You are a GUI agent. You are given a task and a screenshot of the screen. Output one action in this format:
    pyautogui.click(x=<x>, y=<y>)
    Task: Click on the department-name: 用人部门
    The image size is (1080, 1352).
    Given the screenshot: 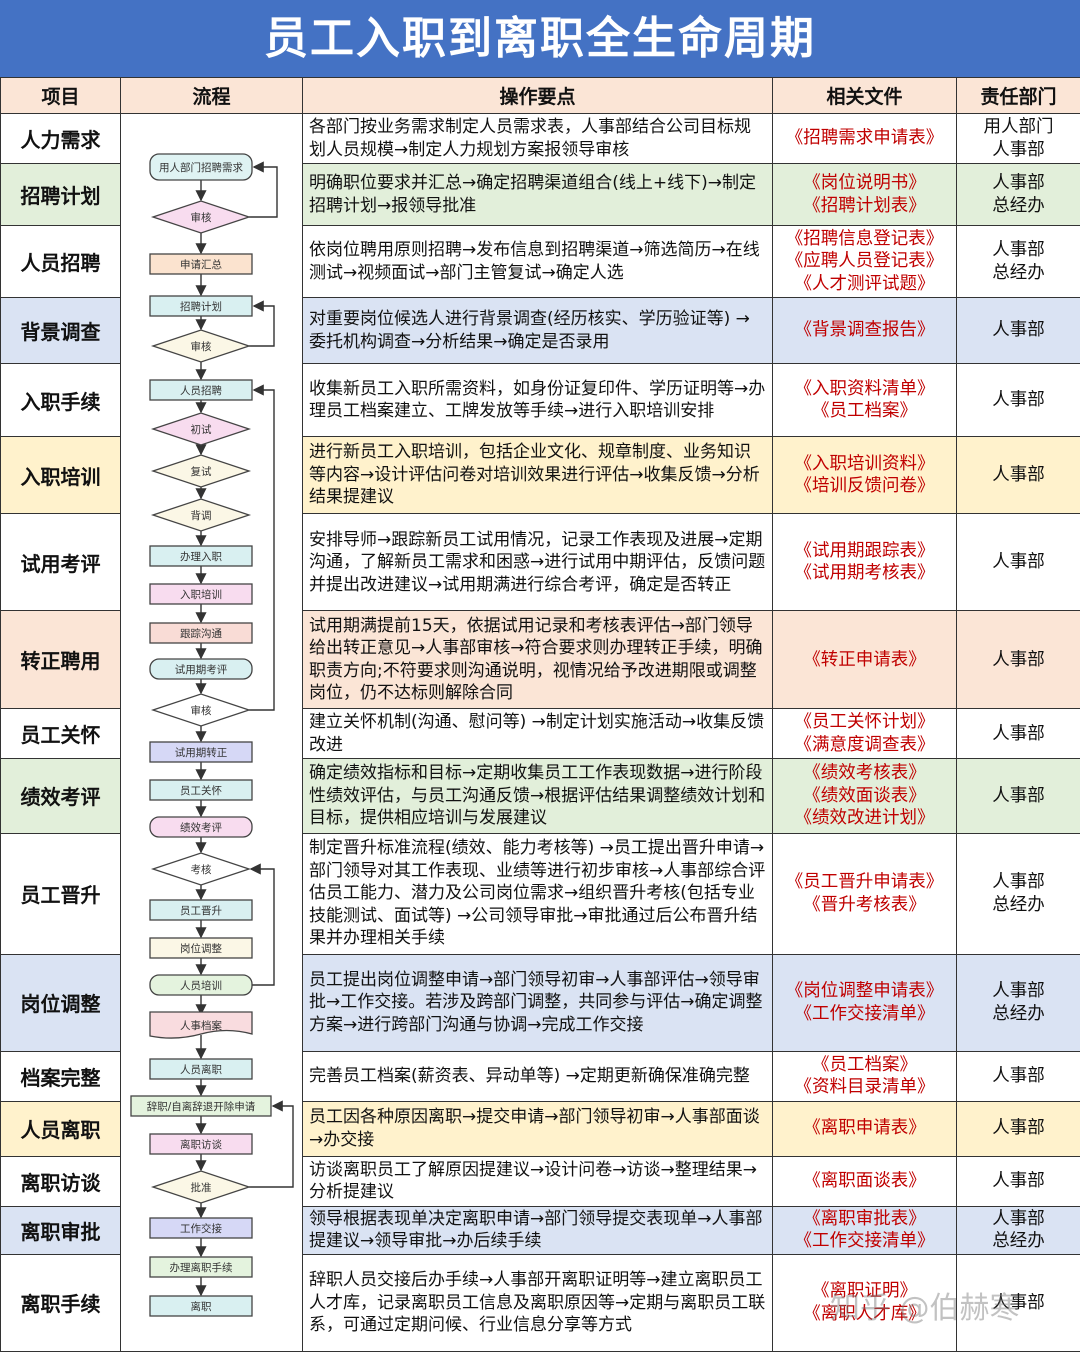 What is the action you would take?
    pyautogui.click(x=1018, y=127)
    